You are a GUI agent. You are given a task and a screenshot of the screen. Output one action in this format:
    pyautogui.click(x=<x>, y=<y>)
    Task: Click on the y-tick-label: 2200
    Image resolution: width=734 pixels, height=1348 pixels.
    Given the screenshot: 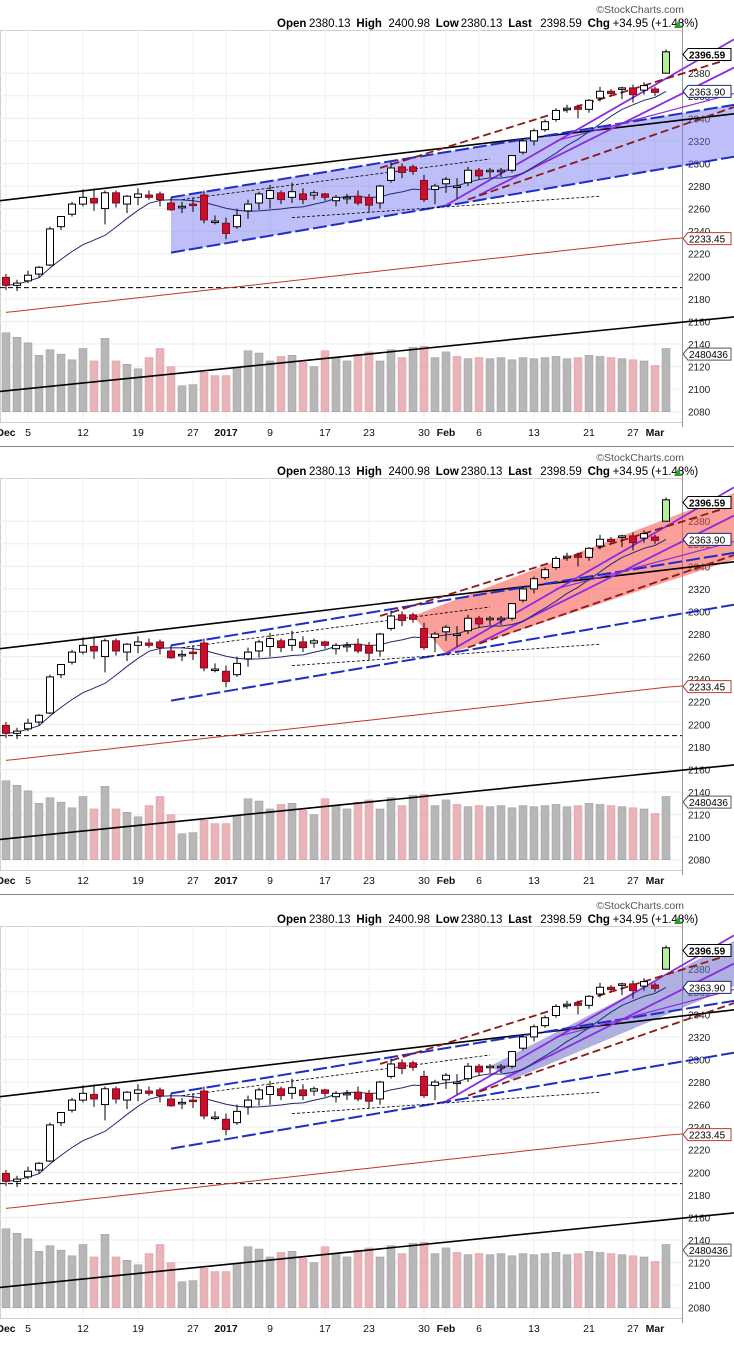 What is the action you would take?
    pyautogui.click(x=699, y=725)
    